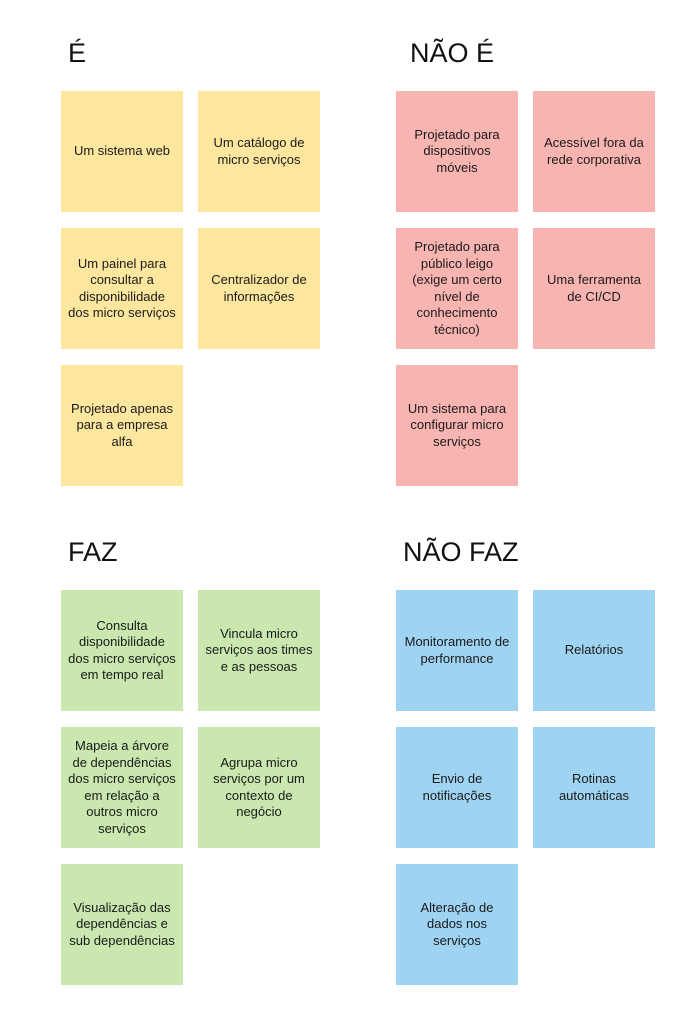  What do you see at coordinates (122, 151) in the screenshot?
I see `sticky-note-text: Um sistema web` at bounding box center [122, 151].